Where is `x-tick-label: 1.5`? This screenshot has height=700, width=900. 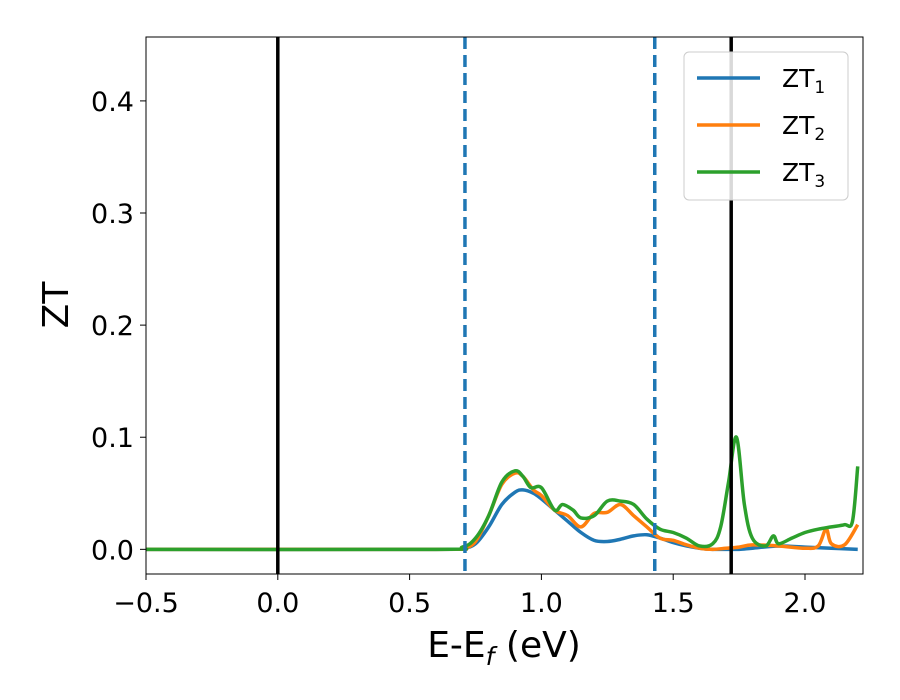
x-tick-label: 1.5 is located at coordinates (673, 603).